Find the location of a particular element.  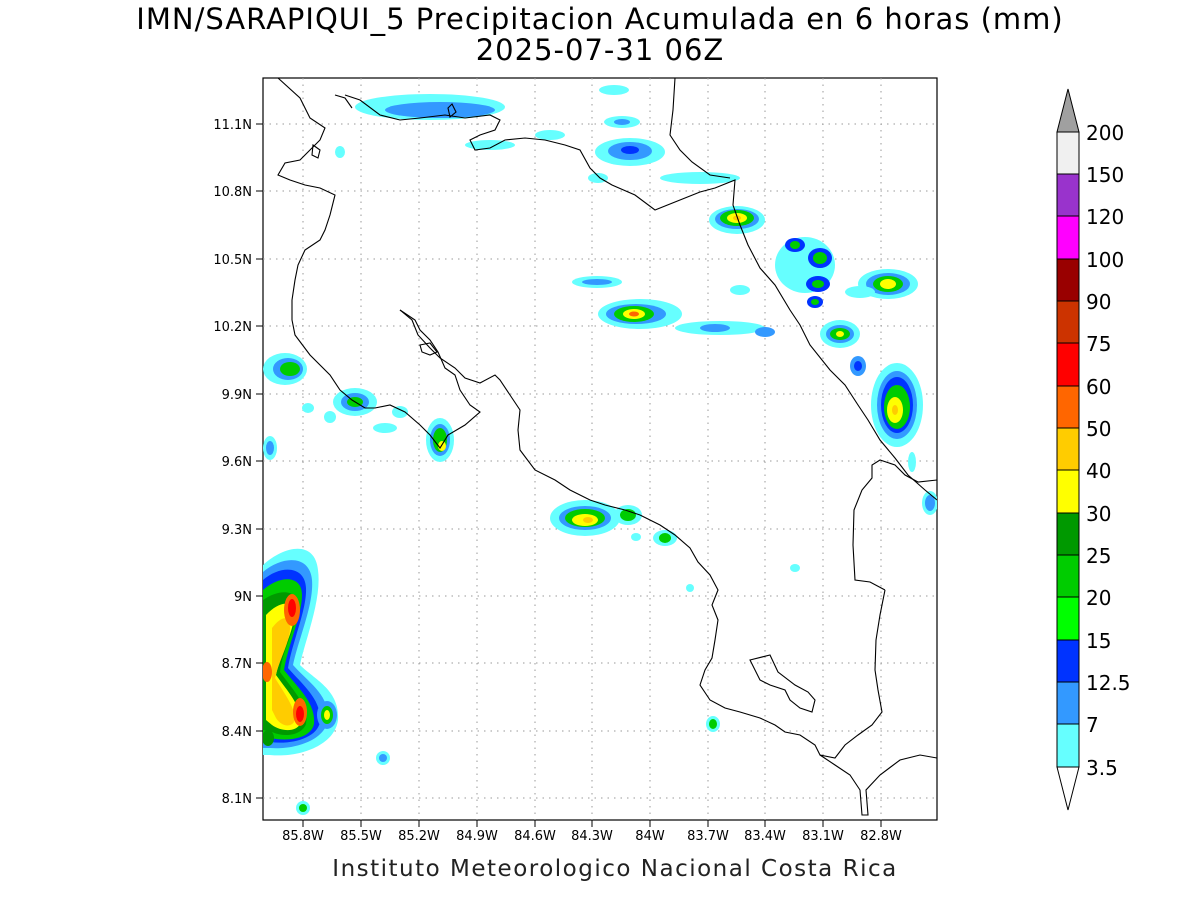

lon-tick-label: 85.8W is located at coordinates (303, 836).